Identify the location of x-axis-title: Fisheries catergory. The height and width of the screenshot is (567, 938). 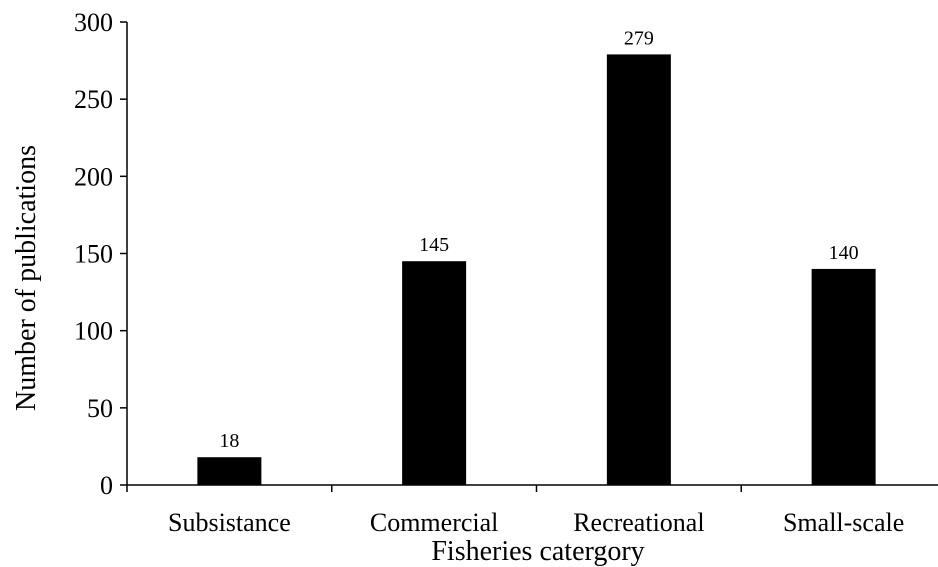
(537, 551).